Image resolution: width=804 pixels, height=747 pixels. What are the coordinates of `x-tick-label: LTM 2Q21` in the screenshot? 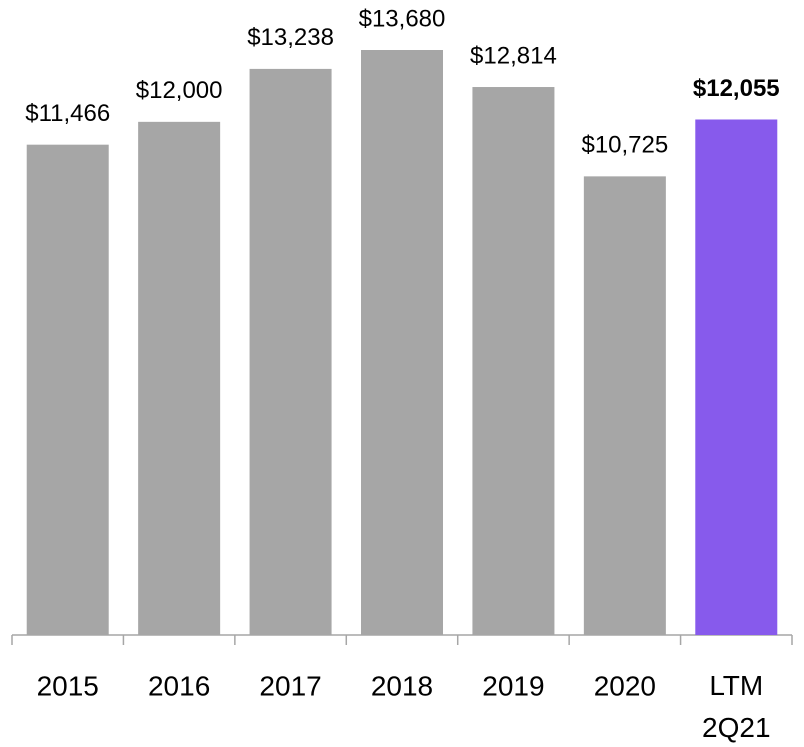 It's located at (736, 706).